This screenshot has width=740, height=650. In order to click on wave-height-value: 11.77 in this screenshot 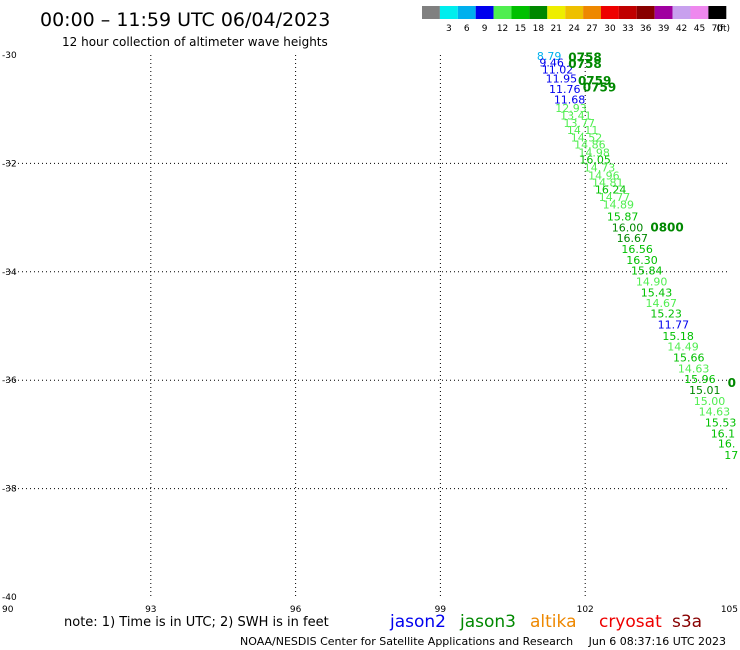, I will do `click(674, 324)`.